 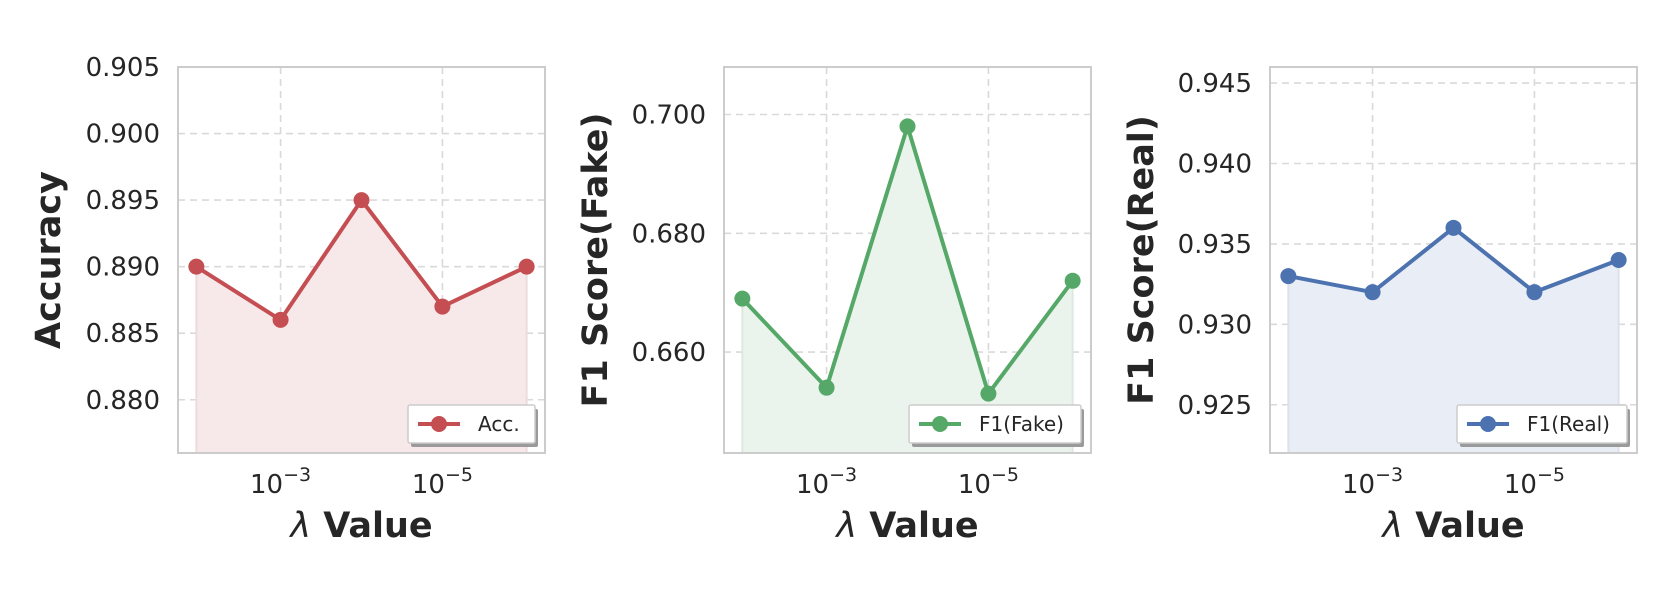 I want to click on legend: F1(Real), so click(x=1543, y=425).